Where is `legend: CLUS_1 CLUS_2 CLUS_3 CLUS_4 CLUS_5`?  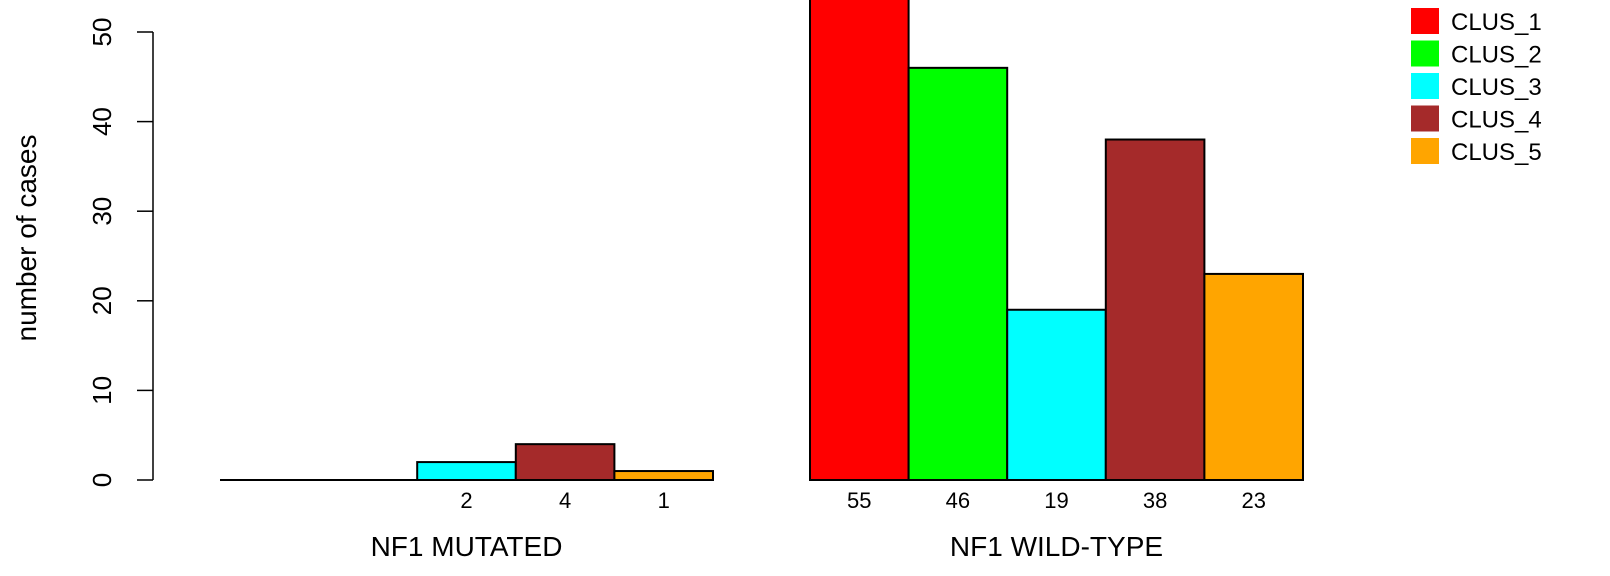 legend: CLUS_1 CLUS_2 CLUS_3 CLUS_4 CLUS_5 is located at coordinates (1476, 87).